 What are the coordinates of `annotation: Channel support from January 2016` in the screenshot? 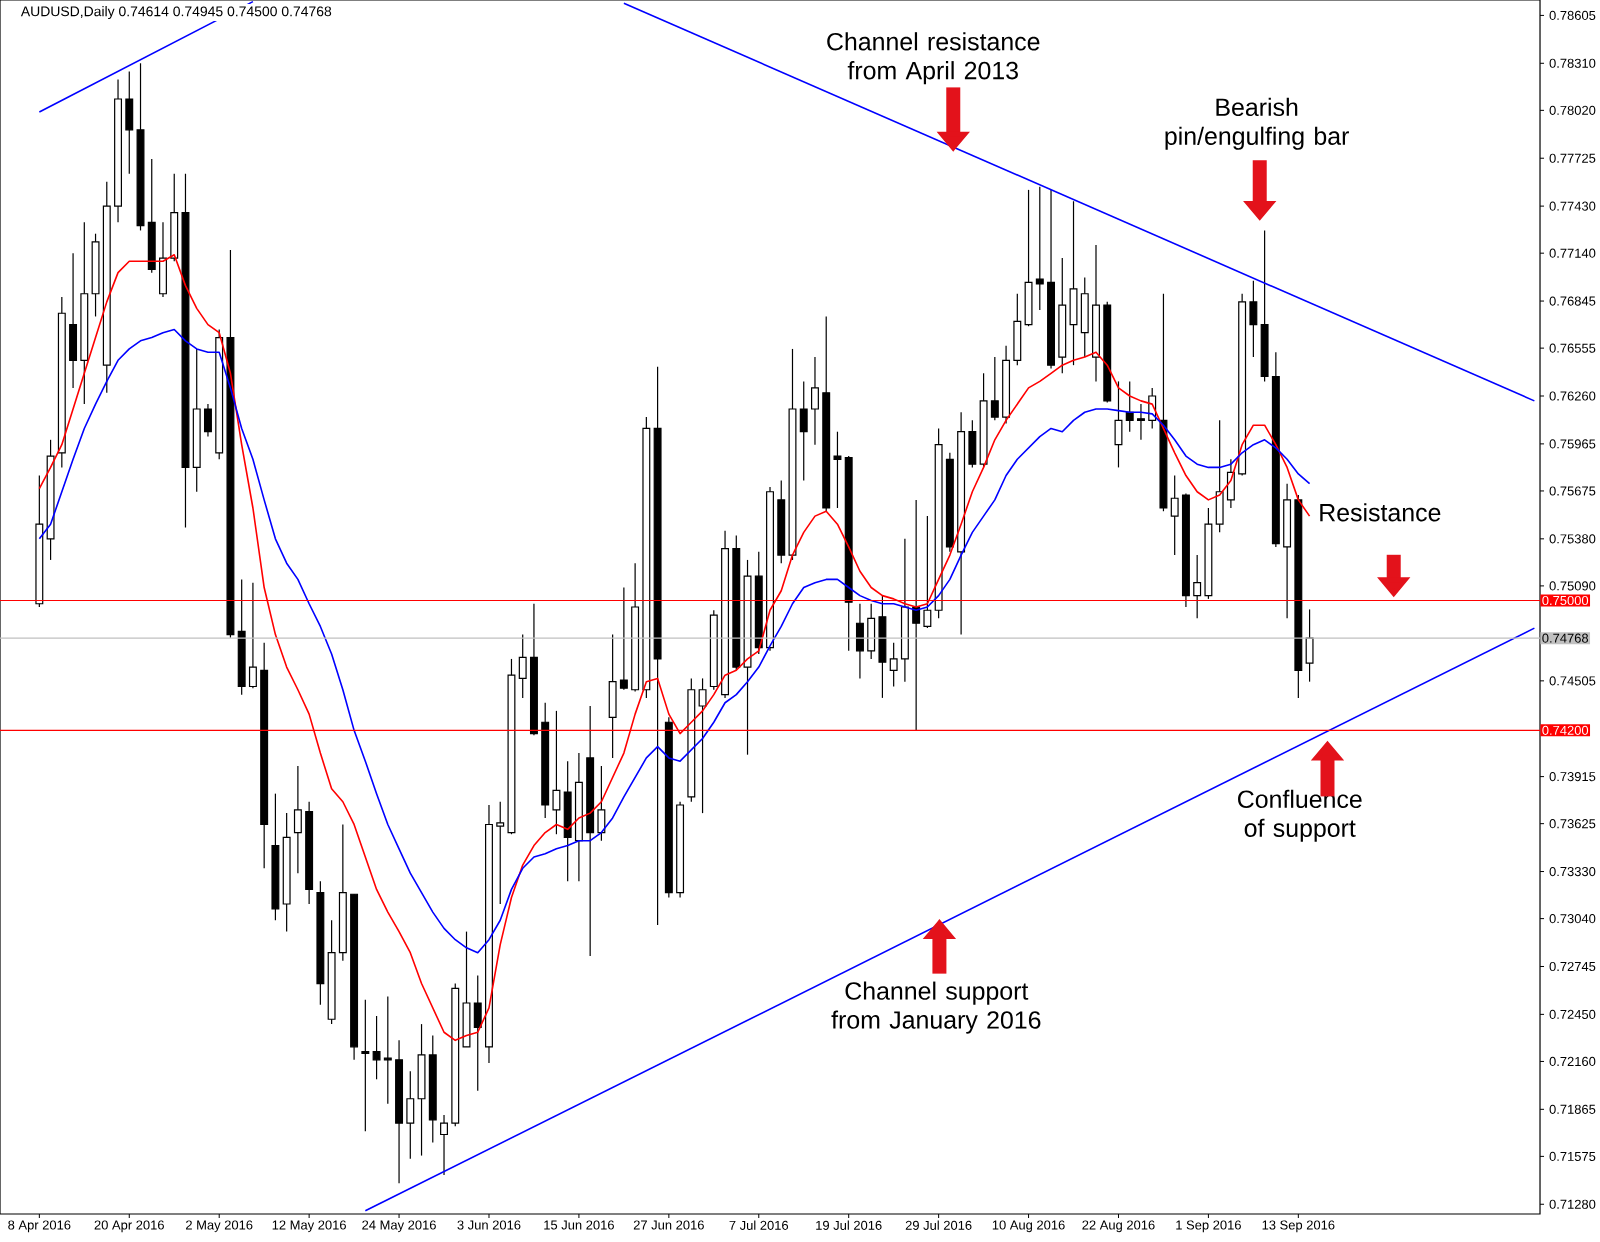 It's located at (936, 1007).